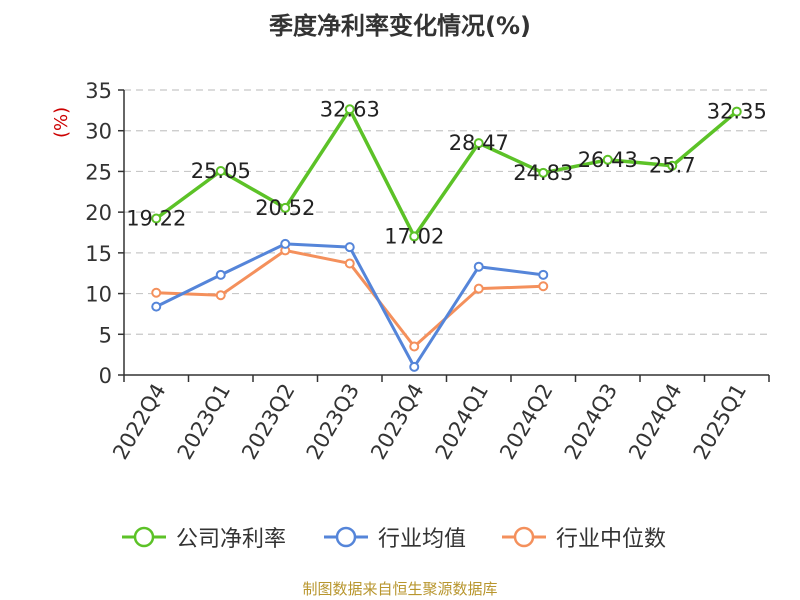 Image resolution: width=800 pixels, height=600 pixels. Describe the element at coordinates (526, 422) in the screenshot. I see `x-tick-label: 2024Q2` at that location.